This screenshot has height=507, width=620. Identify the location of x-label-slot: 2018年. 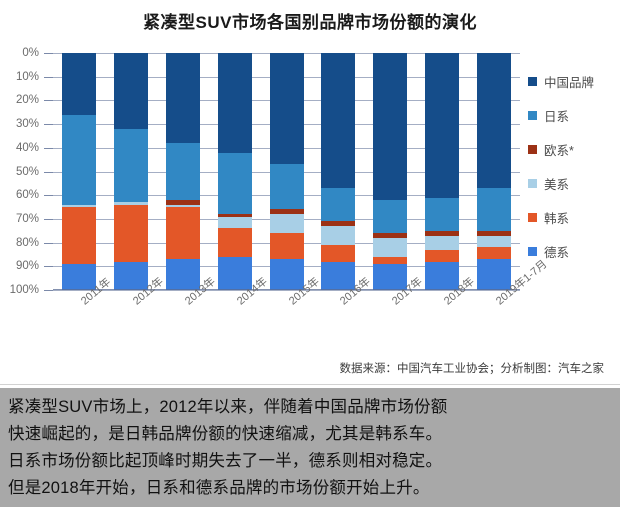
(446, 313).